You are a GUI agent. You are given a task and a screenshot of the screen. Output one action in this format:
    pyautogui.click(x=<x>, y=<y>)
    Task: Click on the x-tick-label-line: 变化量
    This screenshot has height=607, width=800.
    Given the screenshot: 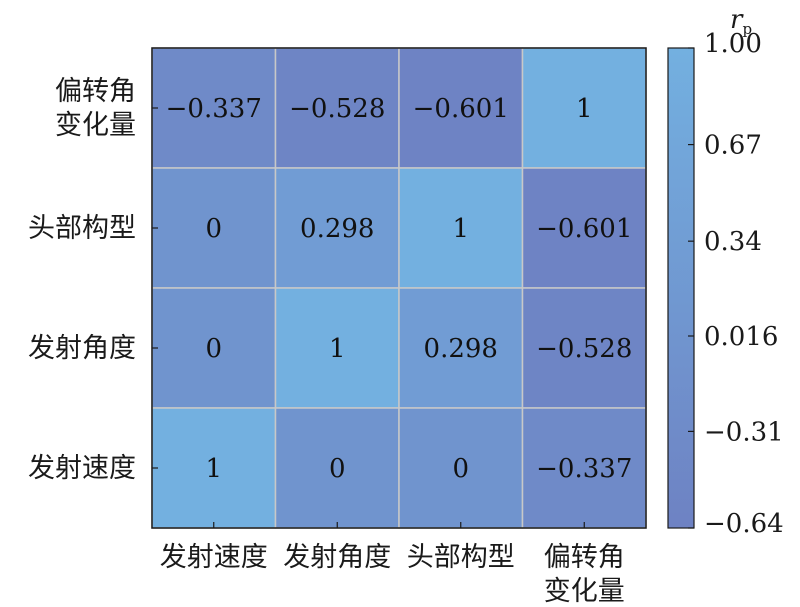 What is the action you would take?
    pyautogui.click(x=584, y=589)
    